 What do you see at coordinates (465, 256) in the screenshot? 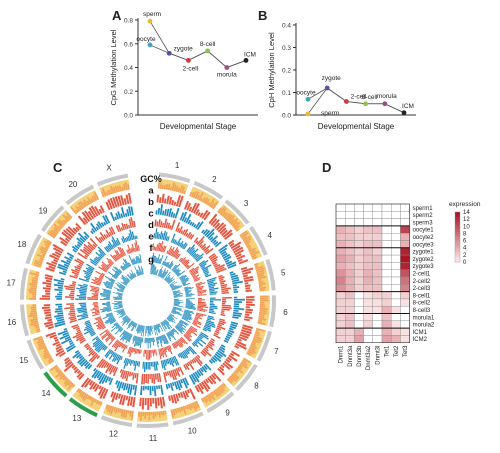
I see `legend-tick-2: 2` at bounding box center [465, 256].